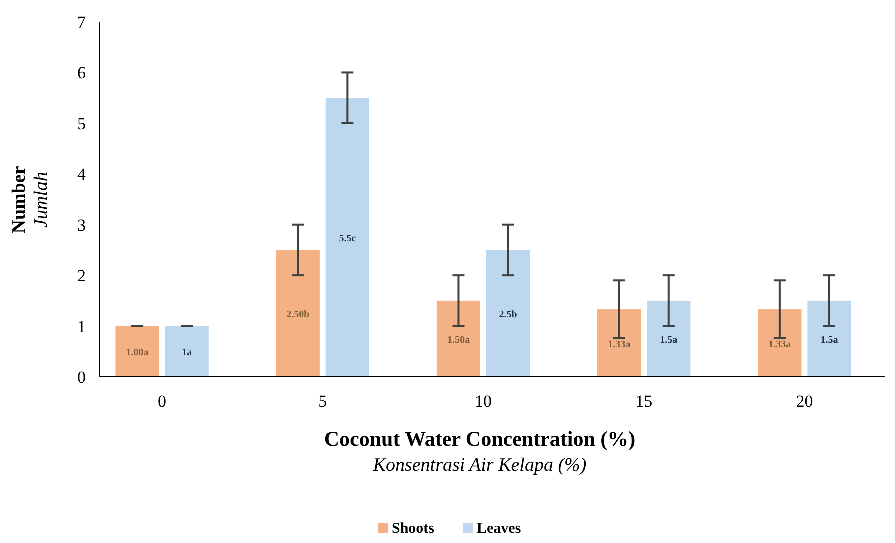 This screenshot has height=543, width=895. I want to click on x-tick-label: 20, so click(805, 401).